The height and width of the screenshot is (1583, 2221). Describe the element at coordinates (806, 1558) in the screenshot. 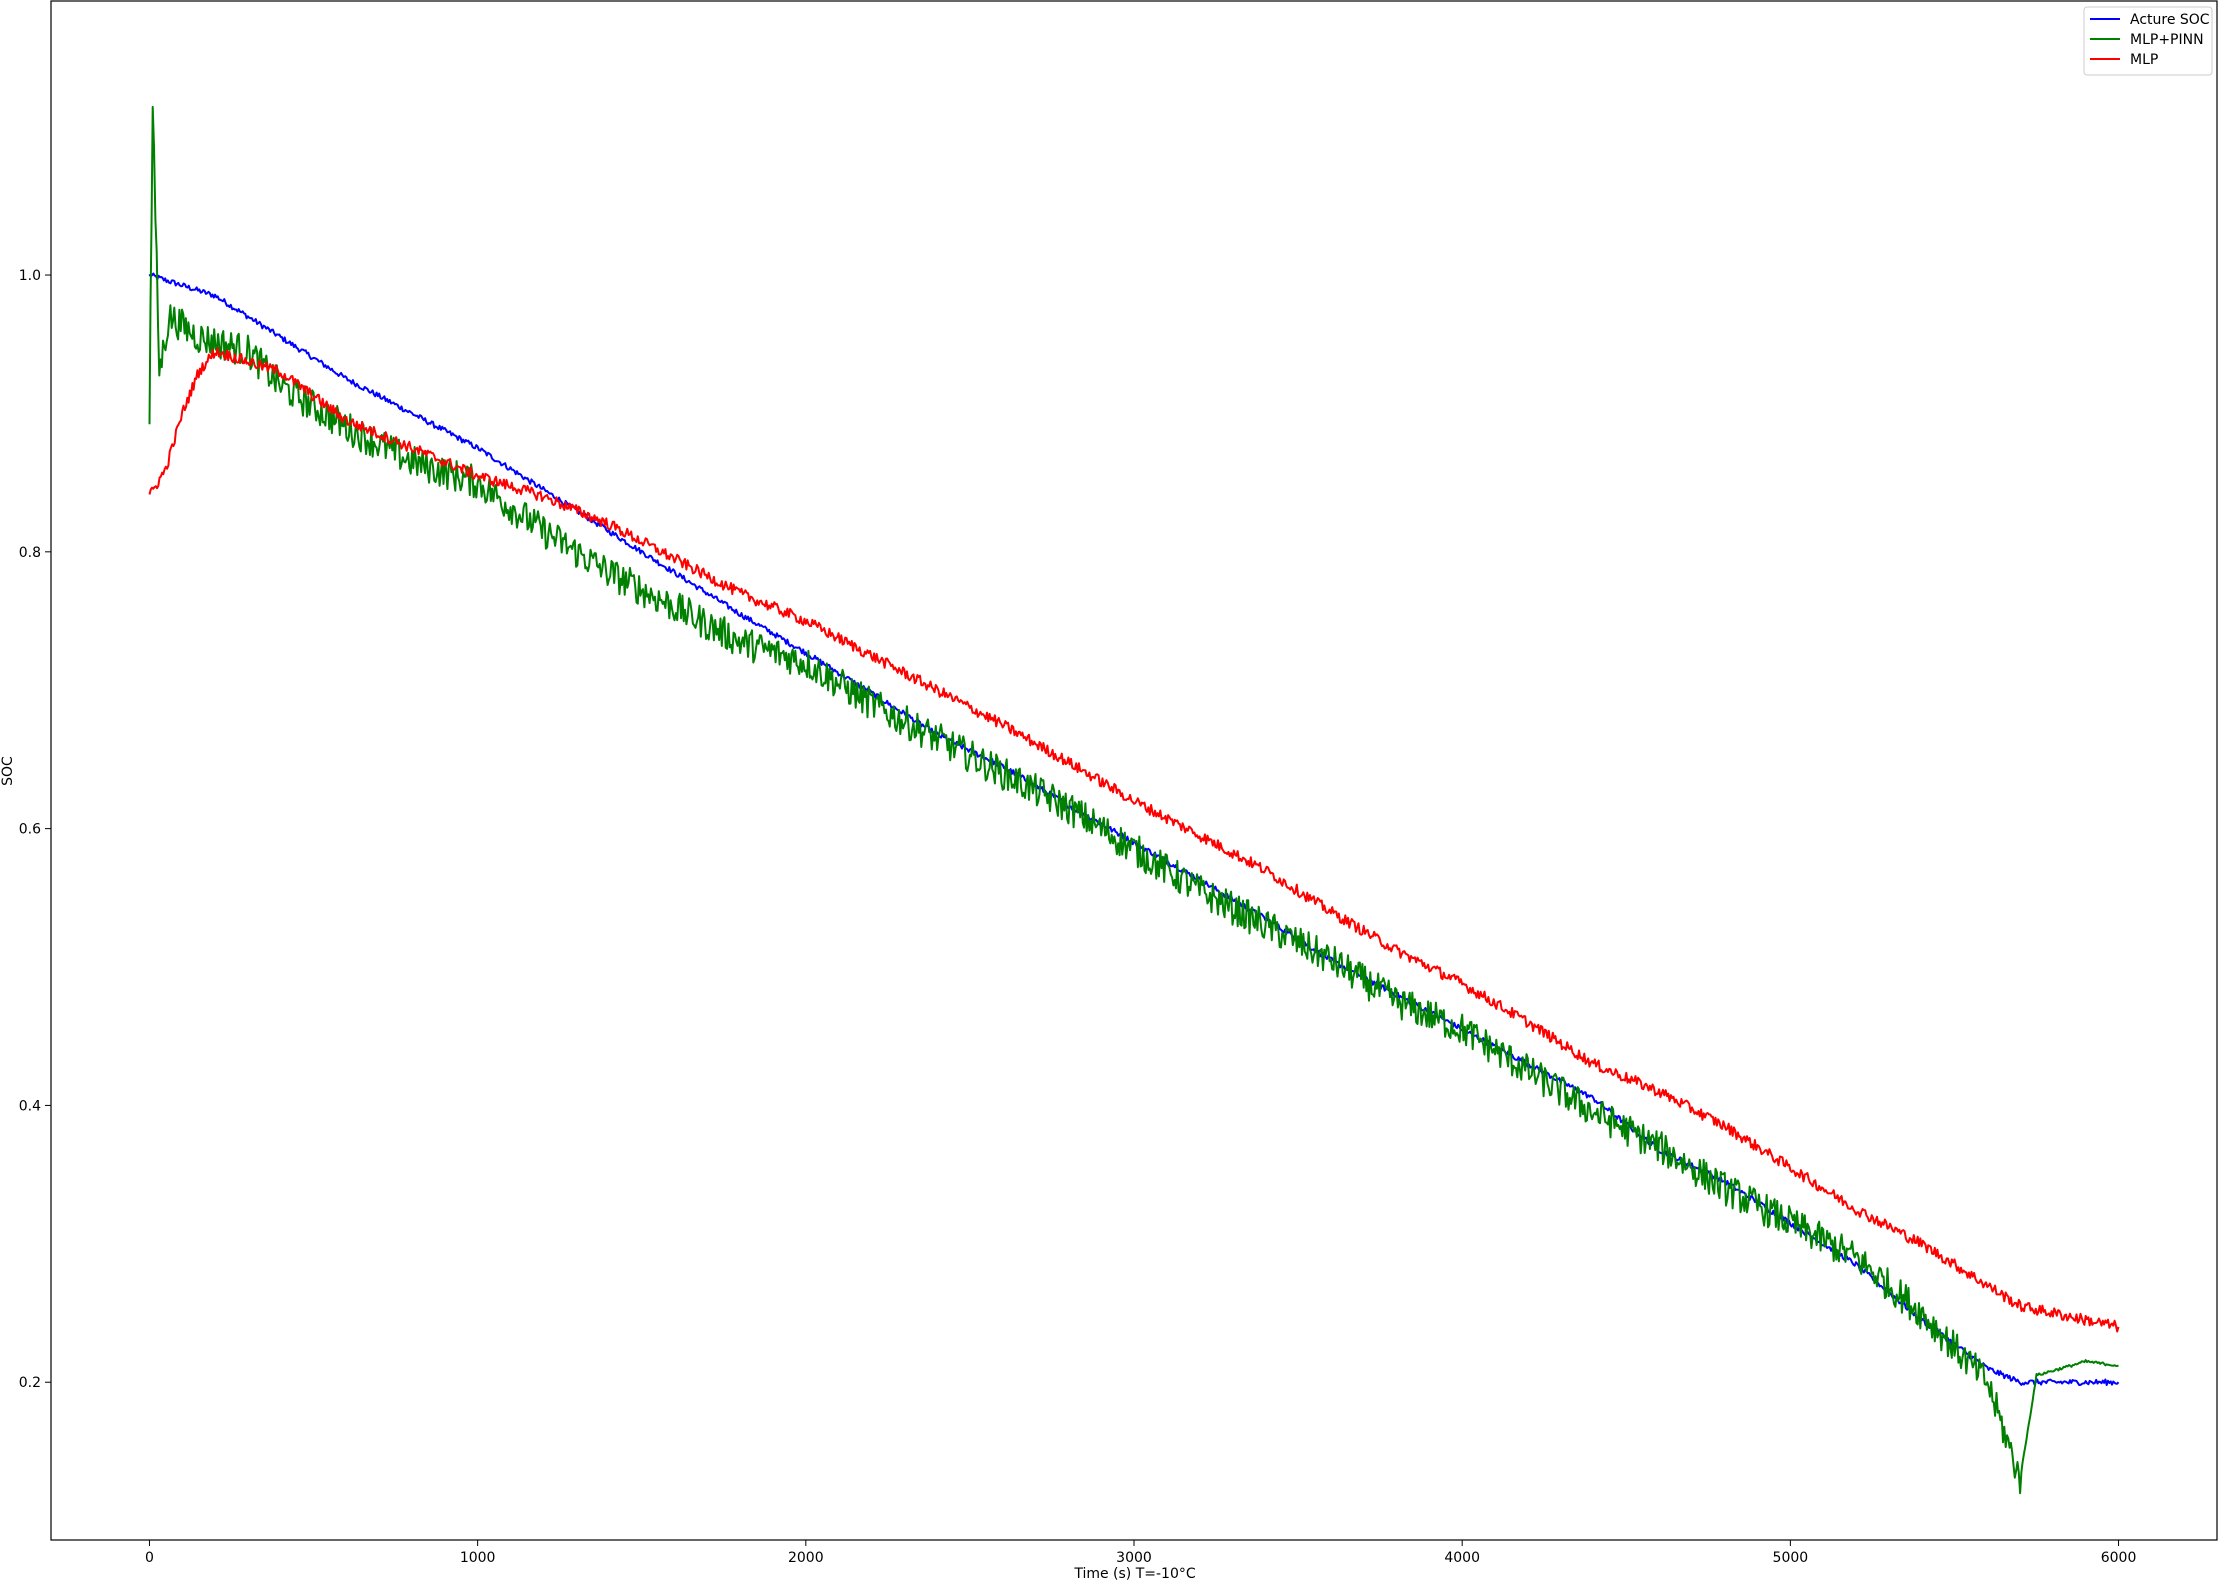

I see `x-tick-label: 2000` at that location.